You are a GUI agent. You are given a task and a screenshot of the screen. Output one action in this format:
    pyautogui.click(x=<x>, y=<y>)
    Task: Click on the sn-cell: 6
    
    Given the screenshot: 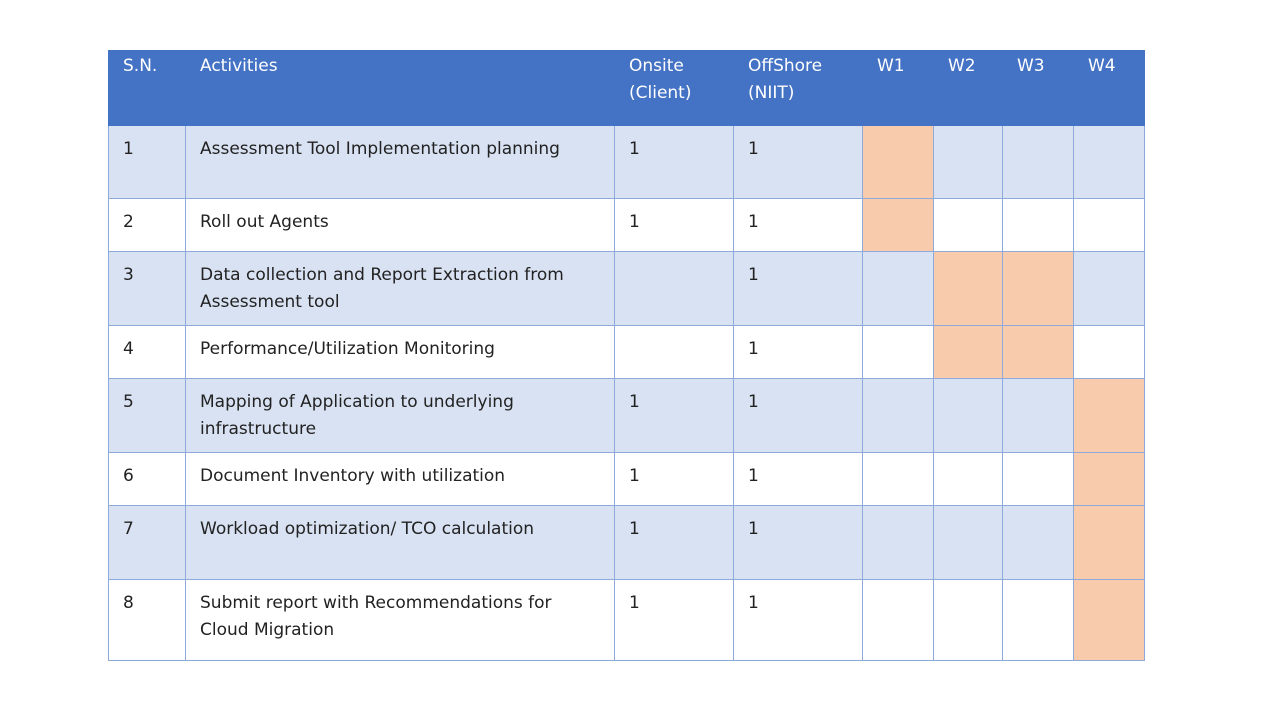 What is the action you would take?
    pyautogui.click(x=147, y=479)
    